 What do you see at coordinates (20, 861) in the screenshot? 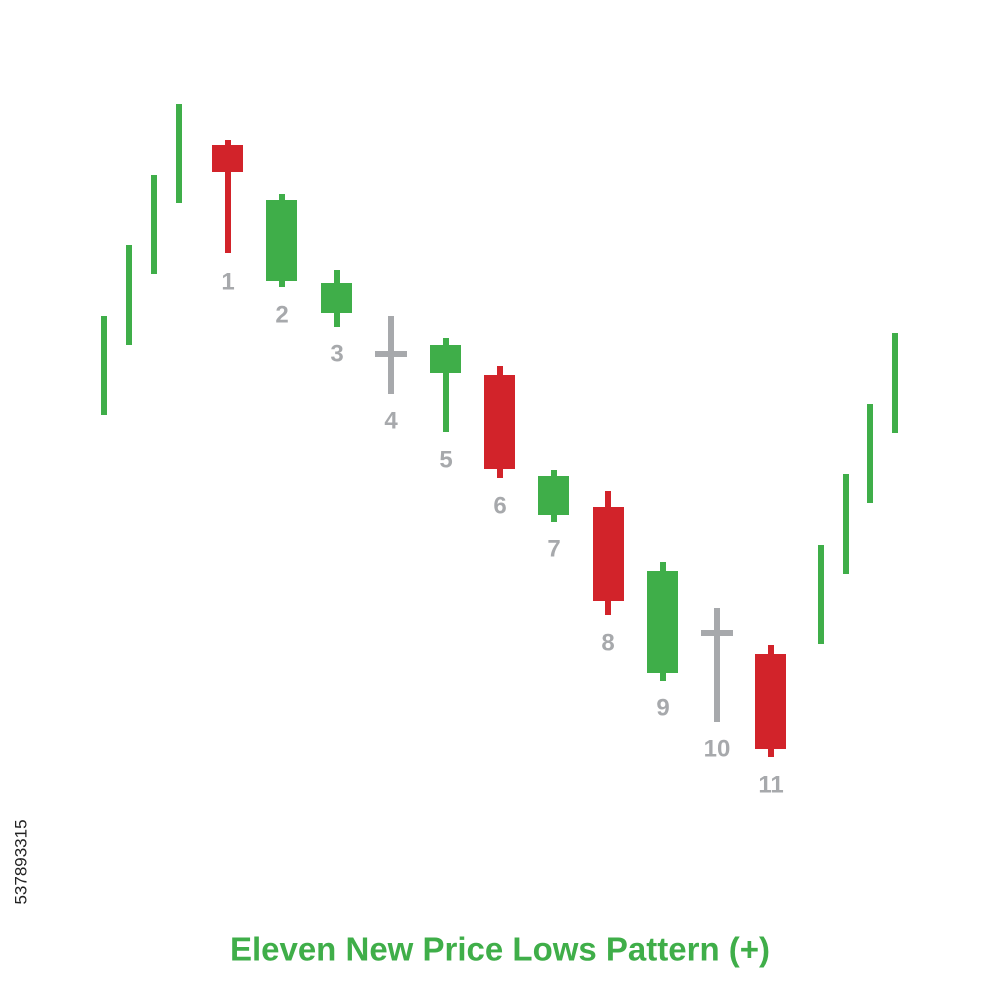
I see `image-id: 537893315` at bounding box center [20, 861].